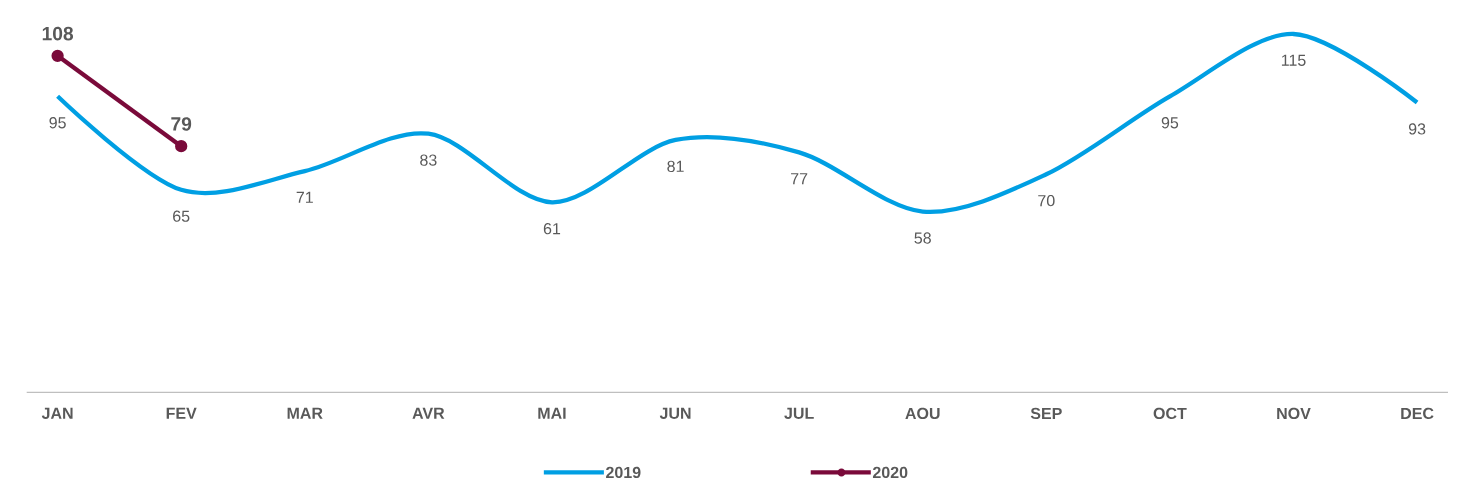  I want to click on data-label: 77, so click(799, 179).